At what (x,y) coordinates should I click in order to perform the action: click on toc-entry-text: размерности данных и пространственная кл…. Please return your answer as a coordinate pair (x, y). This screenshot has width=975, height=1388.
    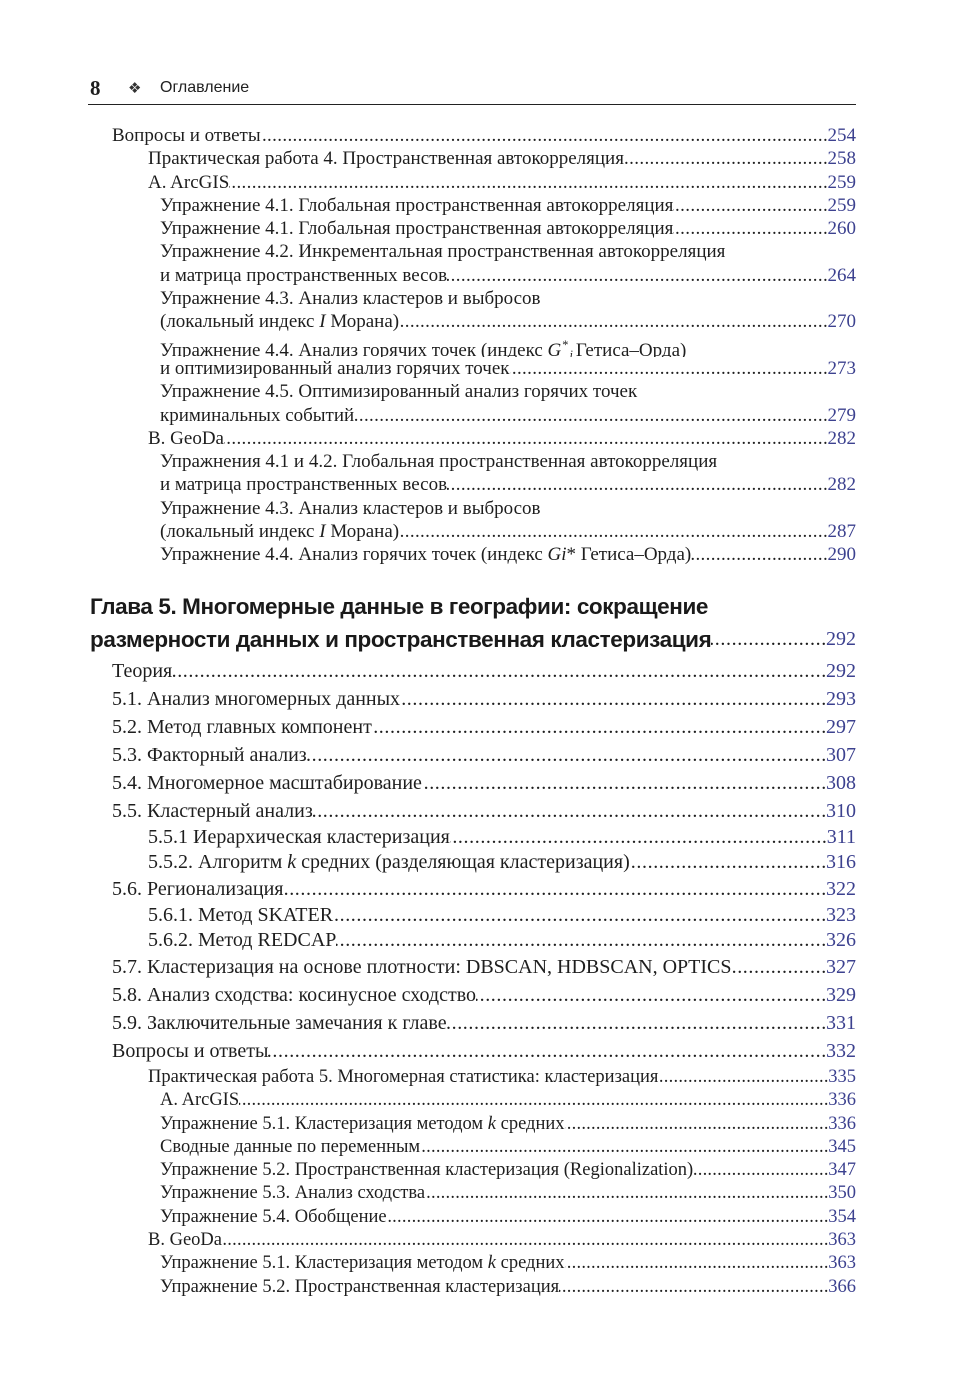
    Looking at the image, I should click on (401, 639).